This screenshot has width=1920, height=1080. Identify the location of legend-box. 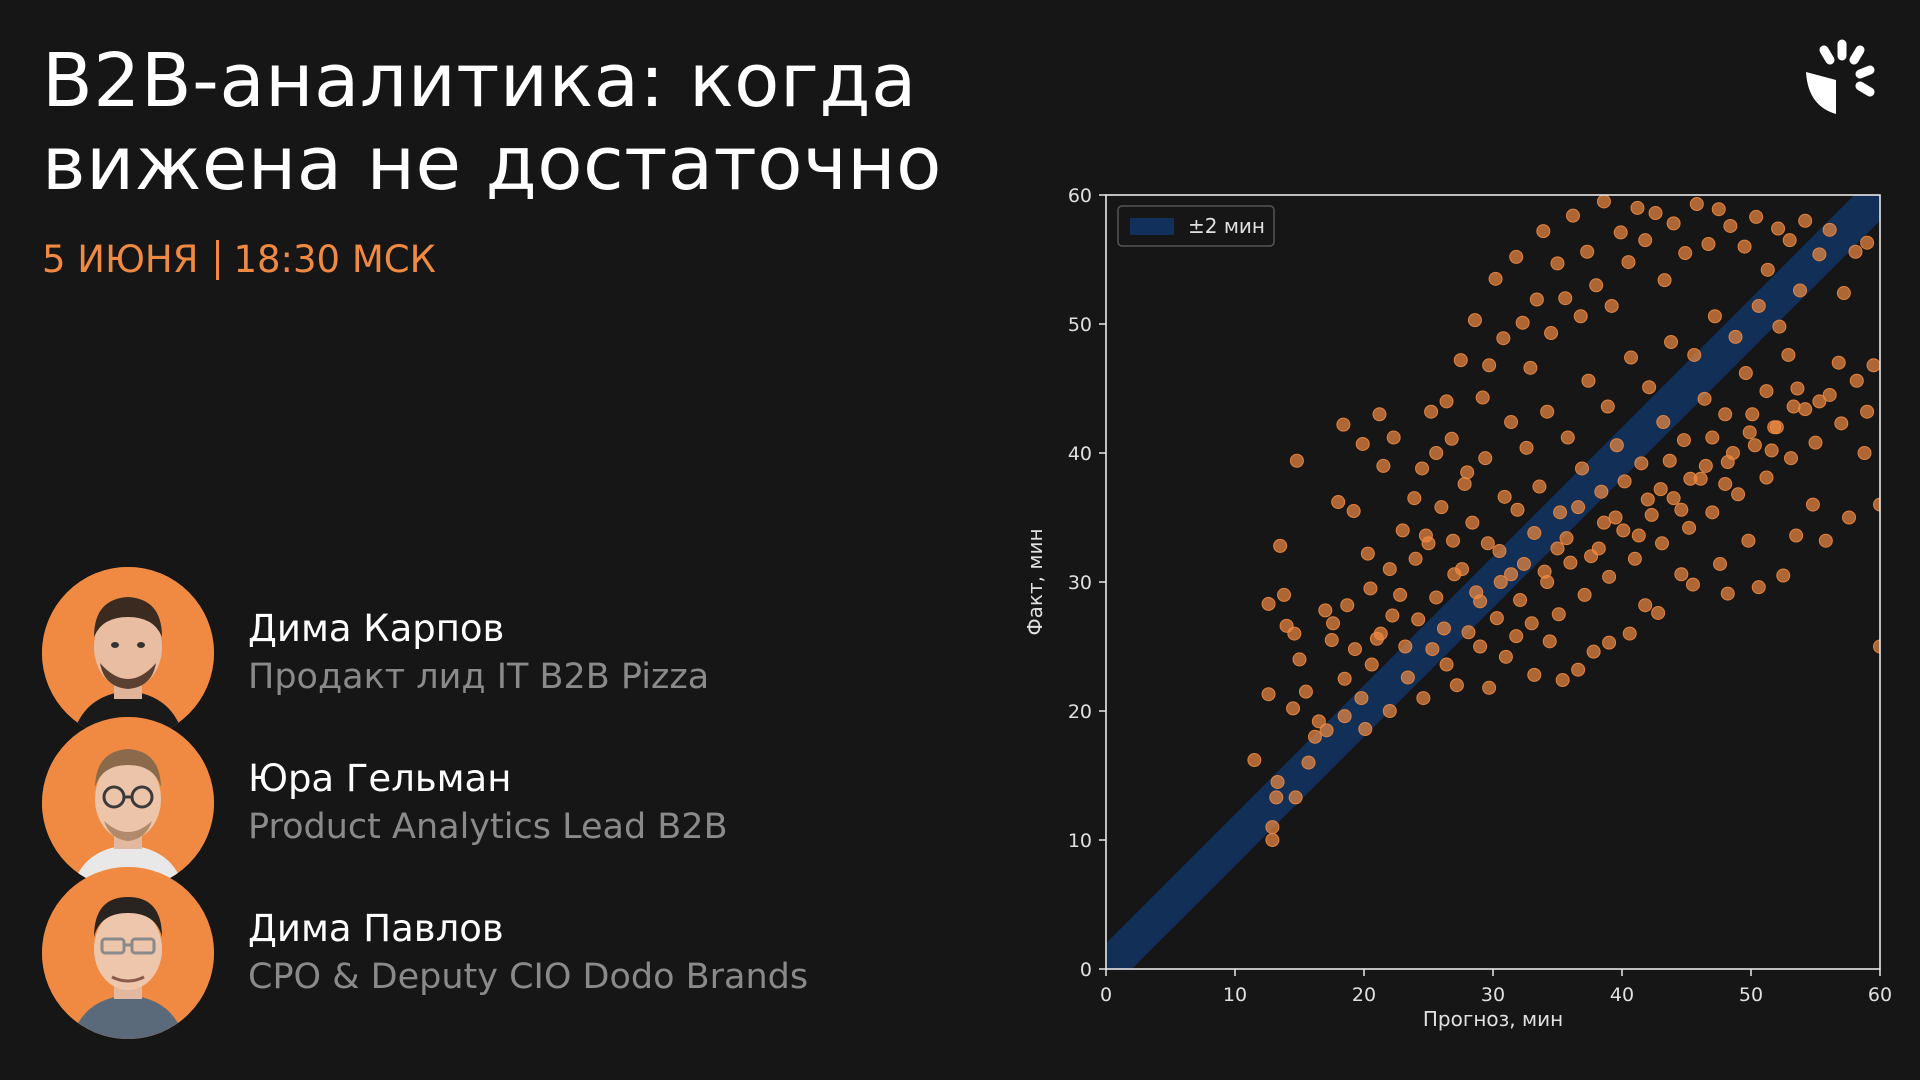
(1196, 226).